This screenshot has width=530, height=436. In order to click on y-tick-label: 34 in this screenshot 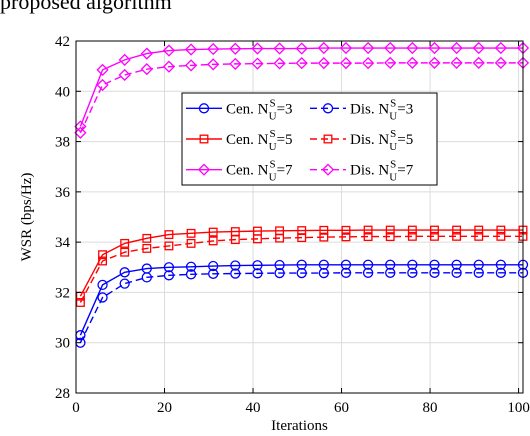, I will do `click(63, 243)`.